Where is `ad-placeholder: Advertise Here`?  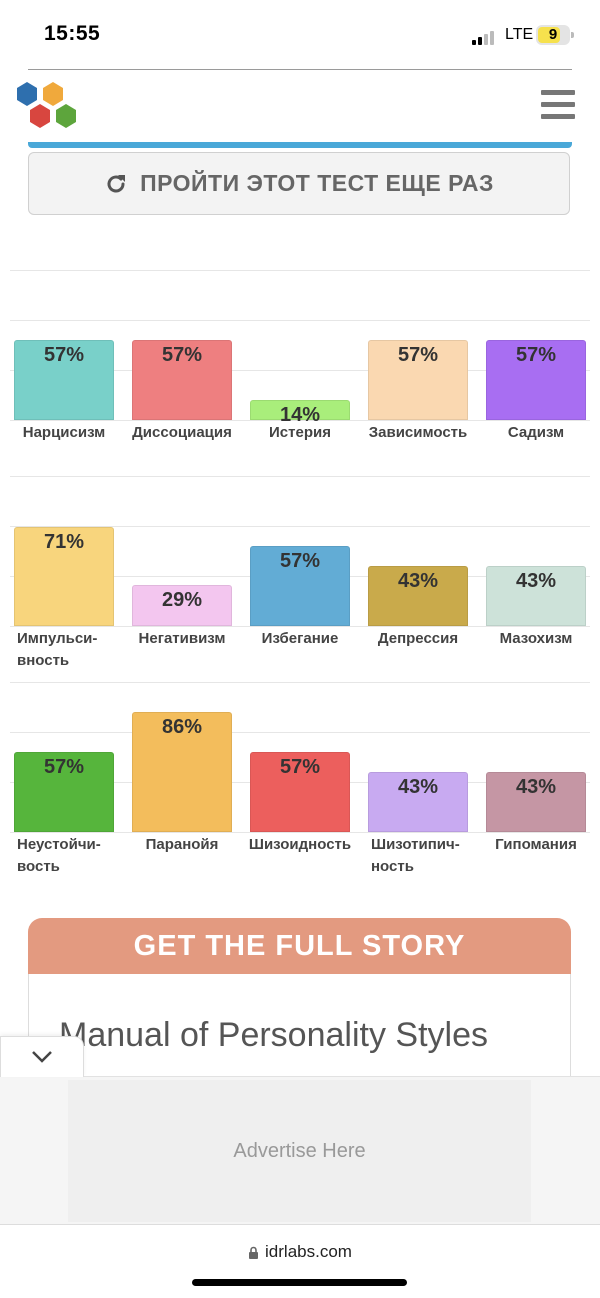
ad-placeholder: Advertise Here is located at coordinates (299, 1151).